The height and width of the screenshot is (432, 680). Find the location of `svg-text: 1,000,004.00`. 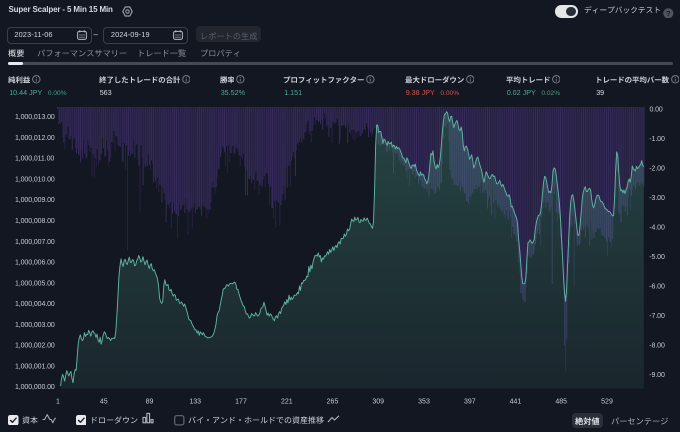

svg-text: 1,000,004.00 is located at coordinates (35, 304).